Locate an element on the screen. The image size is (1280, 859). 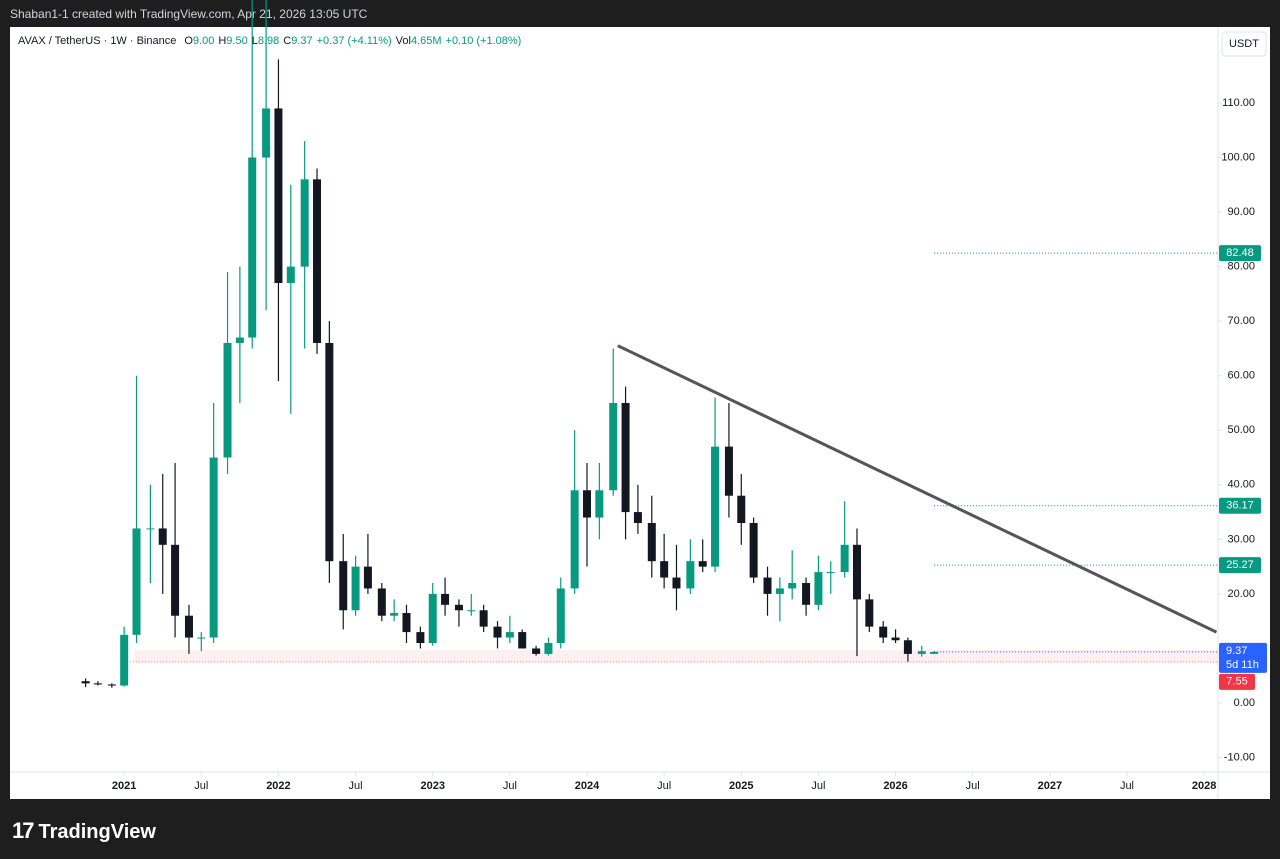
volume: 4.65M is located at coordinates (426, 41).